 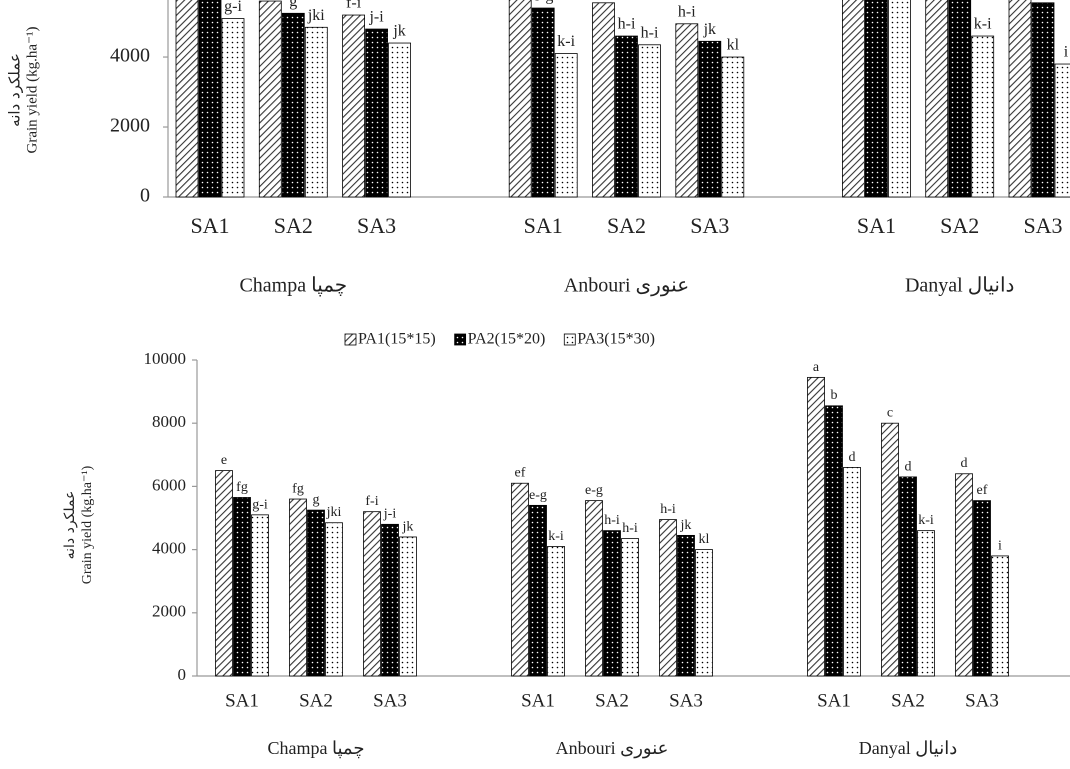 What do you see at coordinates (165, 358) in the screenshot?
I see `y-tick-label: 10000` at bounding box center [165, 358].